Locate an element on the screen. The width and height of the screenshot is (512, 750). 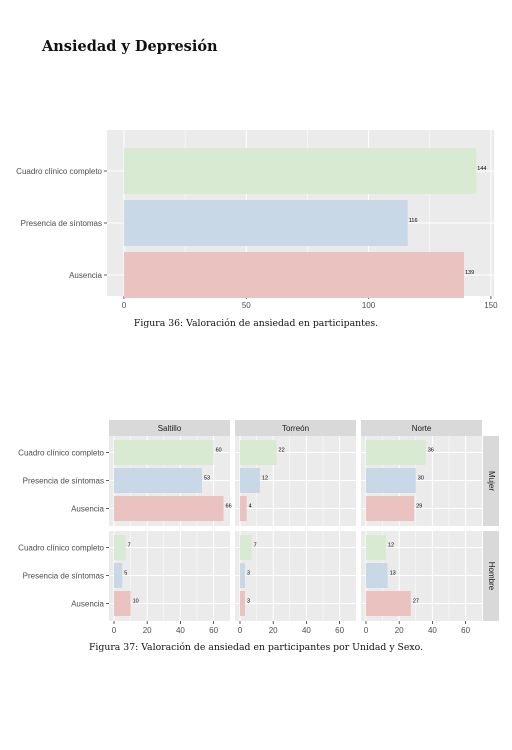
data-label: 53 is located at coordinates (207, 479).